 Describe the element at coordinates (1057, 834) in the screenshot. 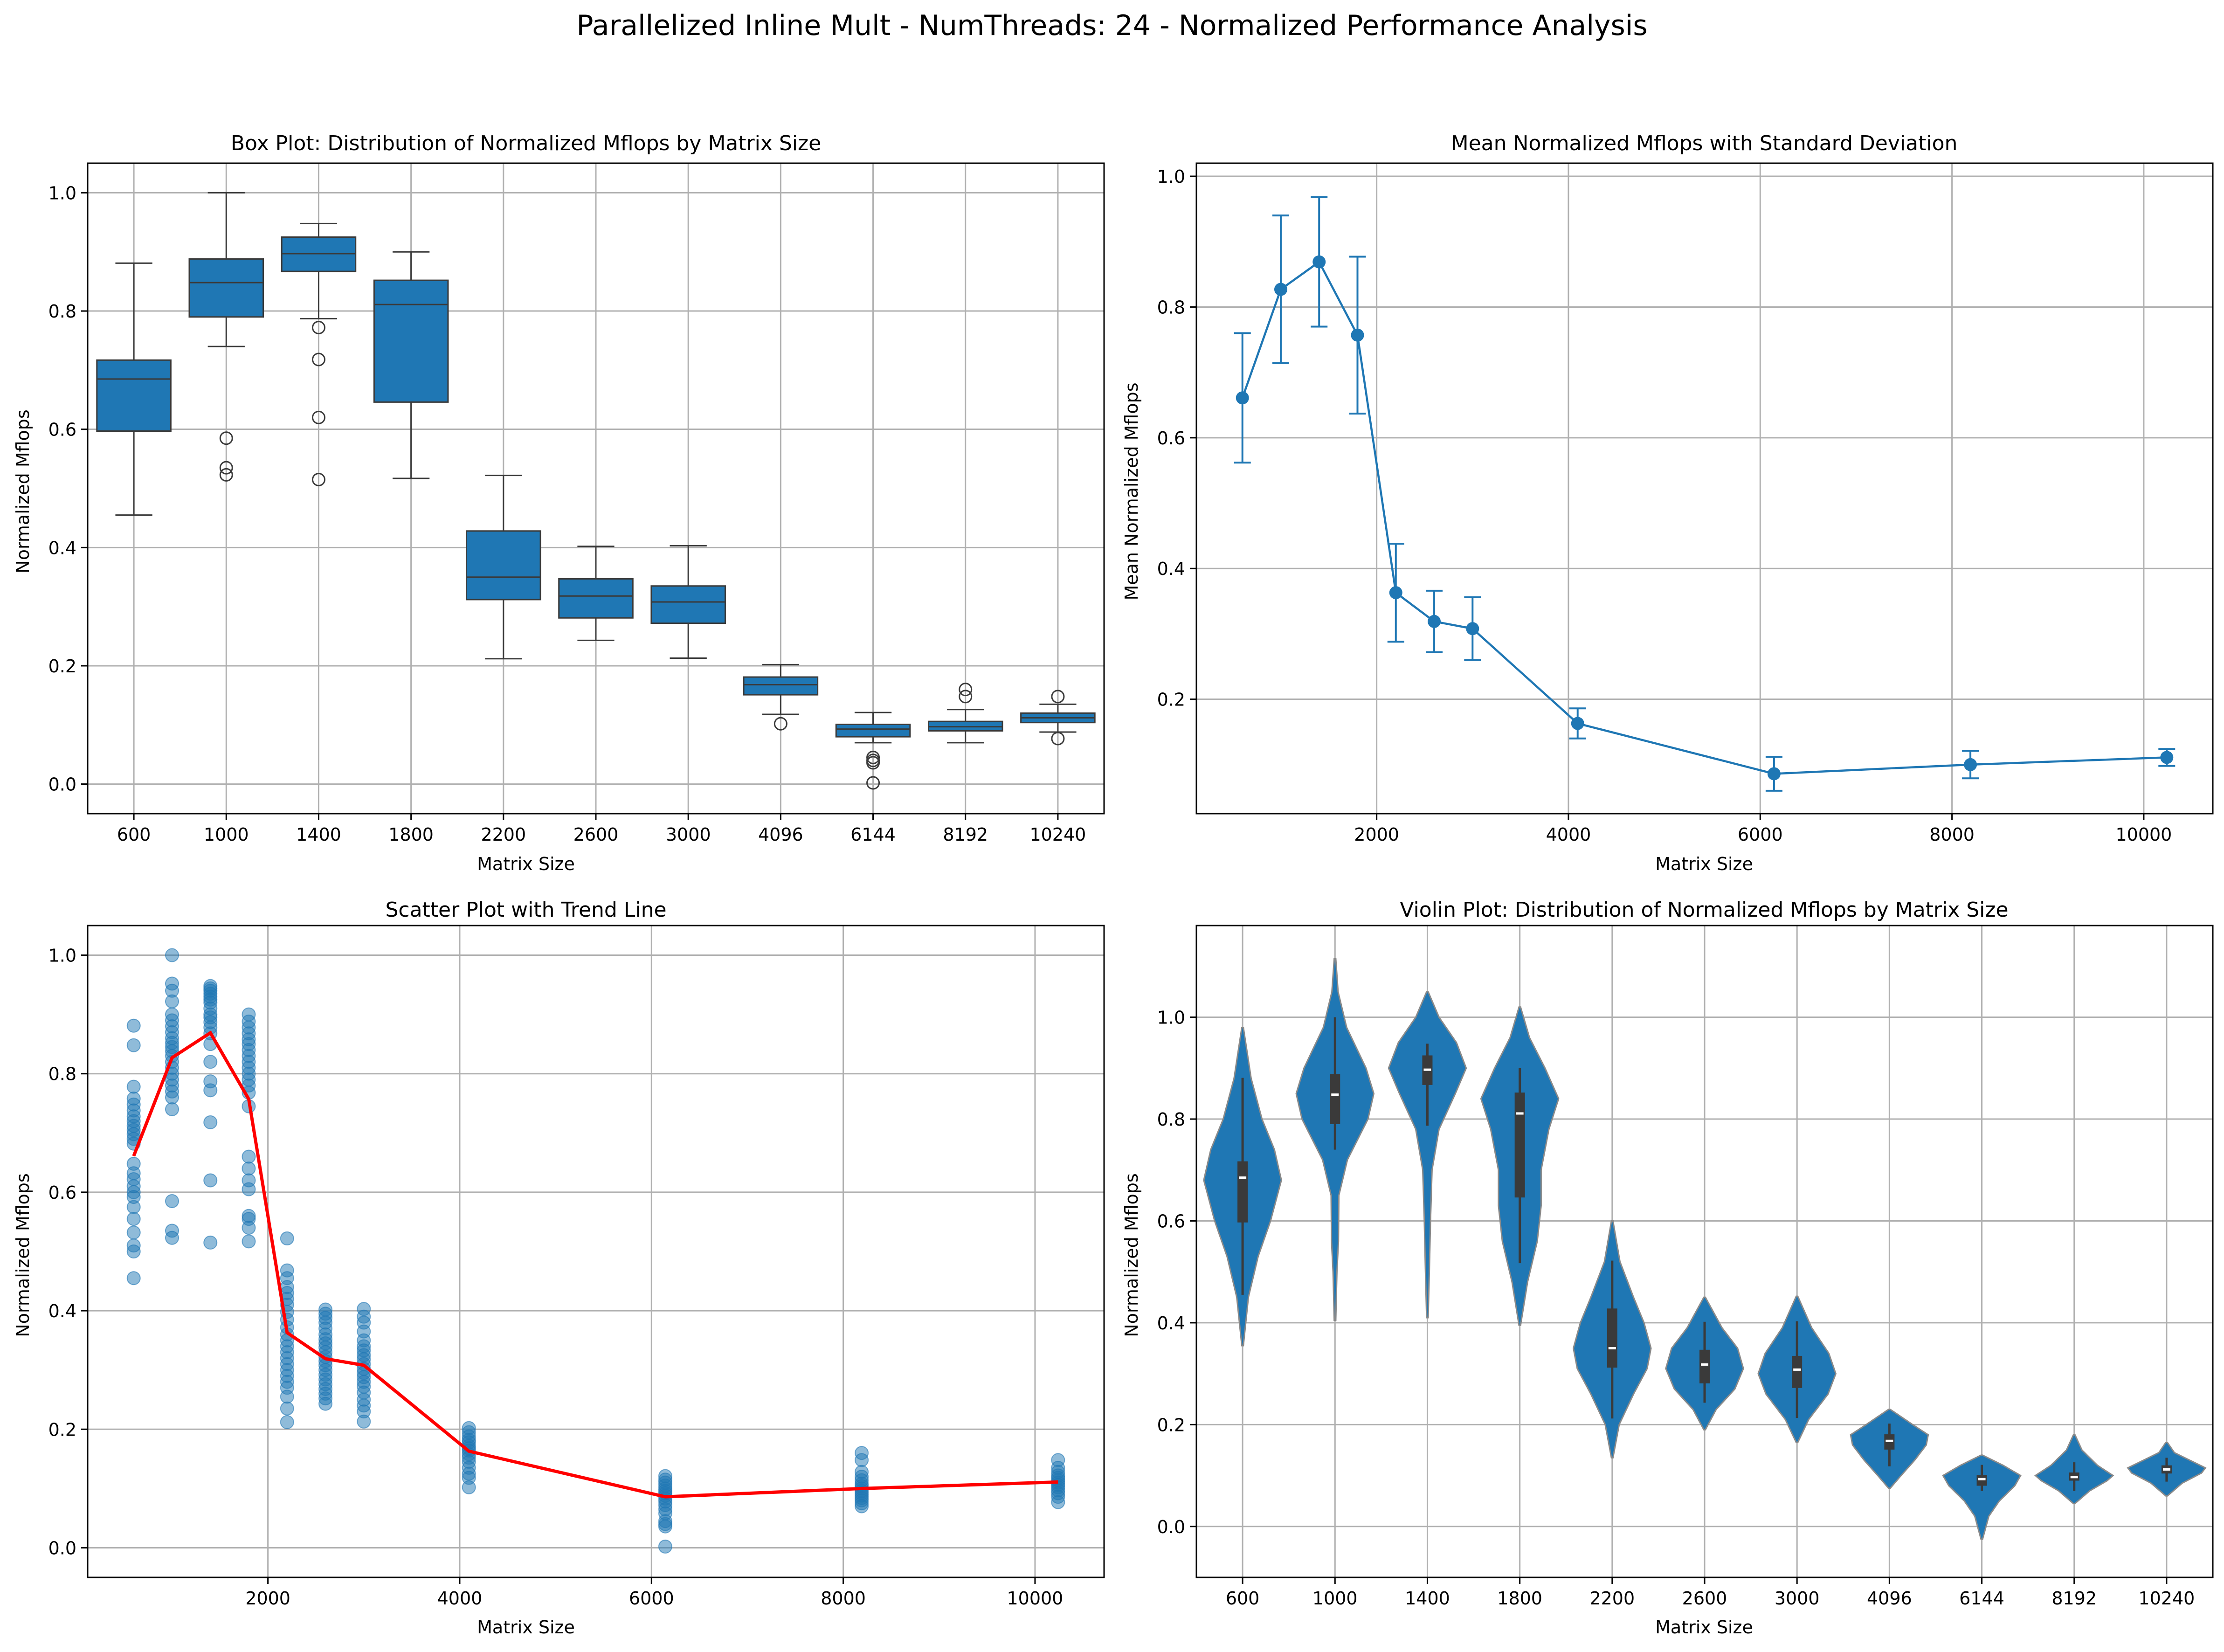

I see `x-tick-label: 10240` at that location.